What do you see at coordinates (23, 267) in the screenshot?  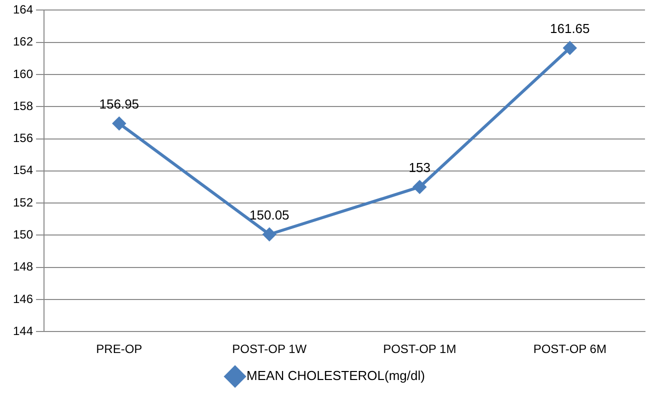 I see `y-tick-label: 148` at bounding box center [23, 267].